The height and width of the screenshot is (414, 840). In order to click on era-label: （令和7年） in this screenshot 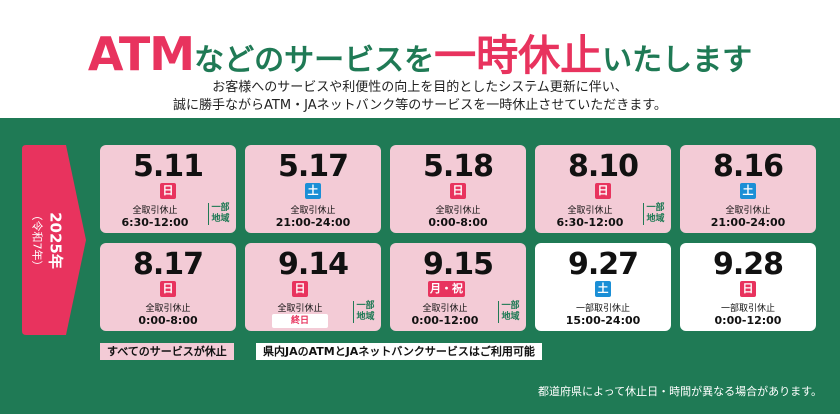, I will do `click(37, 240)`.